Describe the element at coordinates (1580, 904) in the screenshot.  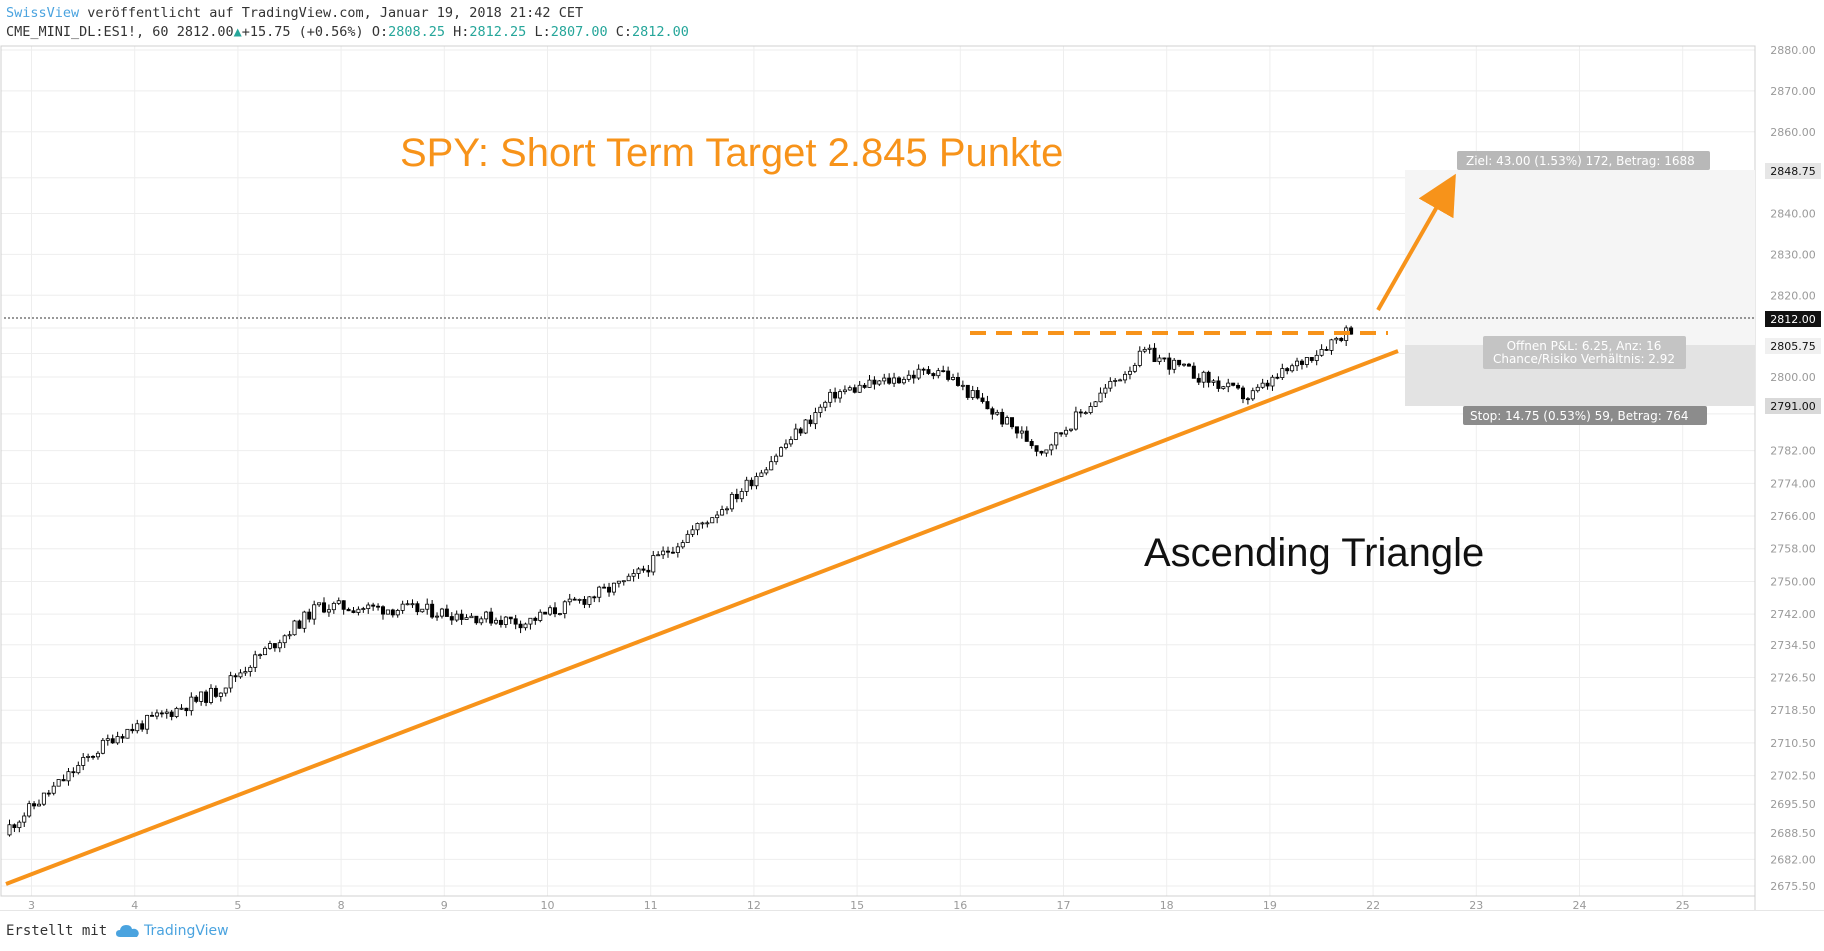
I see `x-tick-label: 24` at that location.